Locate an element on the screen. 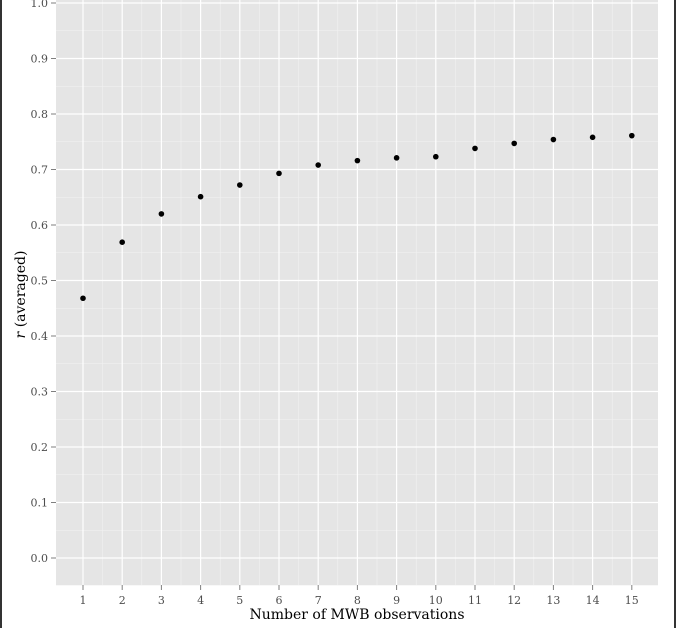 The width and height of the screenshot is (676, 628). x-tick-label: 12 is located at coordinates (514, 600).